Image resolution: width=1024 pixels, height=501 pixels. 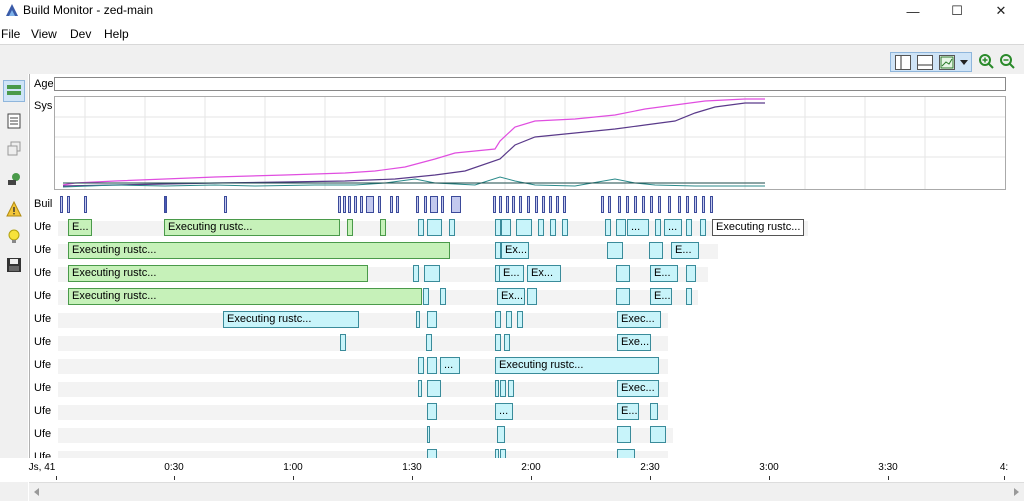 What do you see at coordinates (116, 34) in the screenshot?
I see `menu-help: Help` at bounding box center [116, 34].